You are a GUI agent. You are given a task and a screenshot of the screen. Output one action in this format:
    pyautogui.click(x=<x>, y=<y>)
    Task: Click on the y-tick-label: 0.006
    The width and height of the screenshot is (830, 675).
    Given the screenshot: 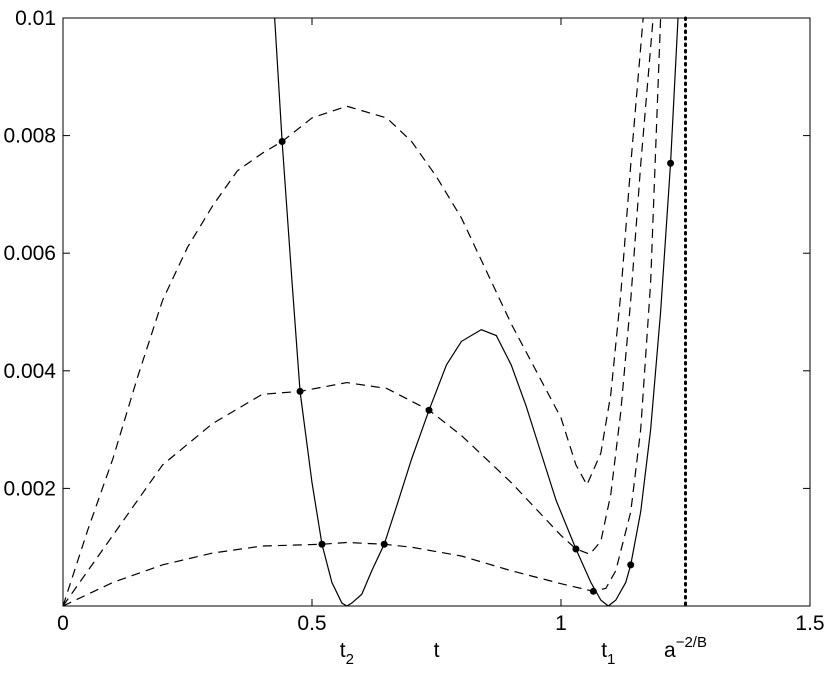 What is the action you would take?
    pyautogui.click(x=29, y=253)
    